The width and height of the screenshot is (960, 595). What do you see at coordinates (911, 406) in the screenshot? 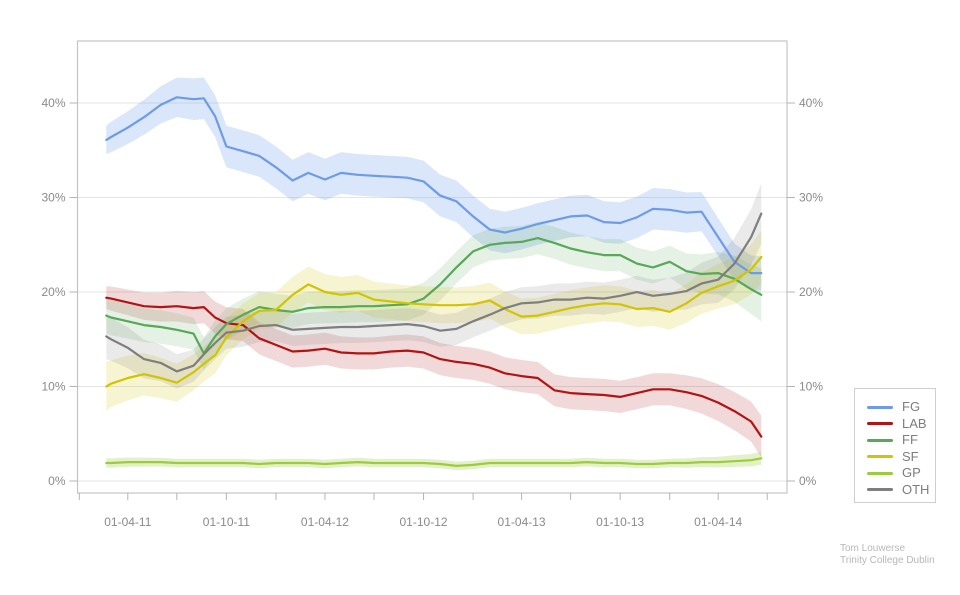
I see `legend-label-fg: FG` at bounding box center [911, 406].